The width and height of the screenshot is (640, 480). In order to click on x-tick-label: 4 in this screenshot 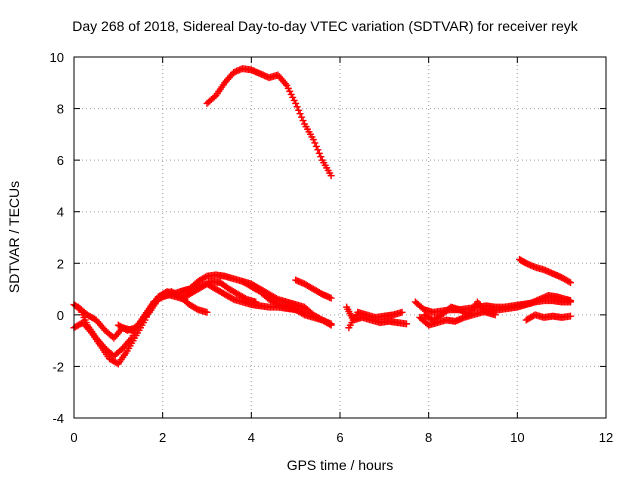, I will do `click(251, 437)`.